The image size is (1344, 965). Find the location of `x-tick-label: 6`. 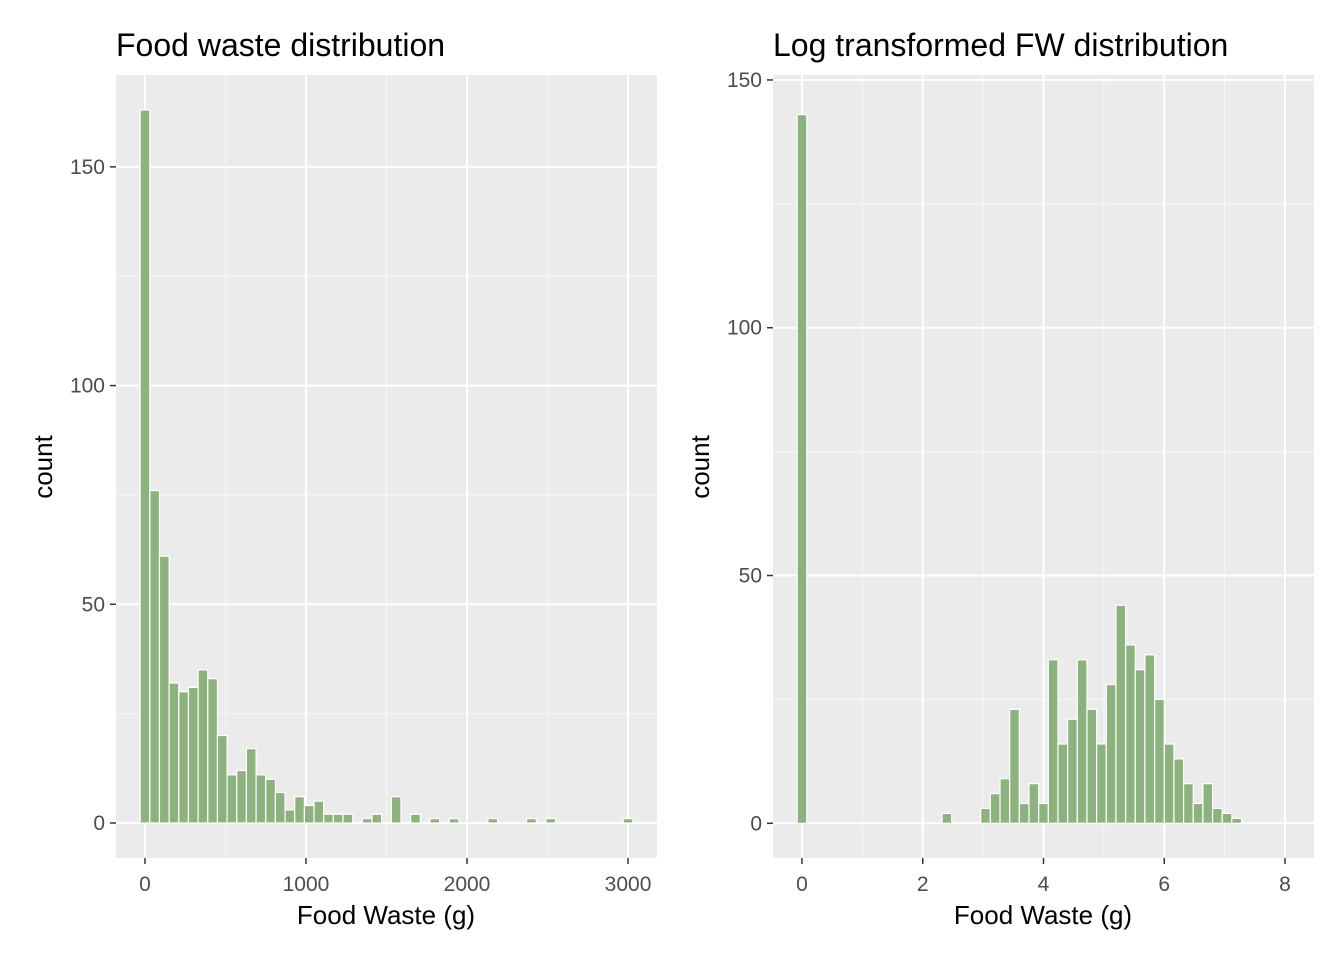

x-tick-label: 6 is located at coordinates (1164, 884).